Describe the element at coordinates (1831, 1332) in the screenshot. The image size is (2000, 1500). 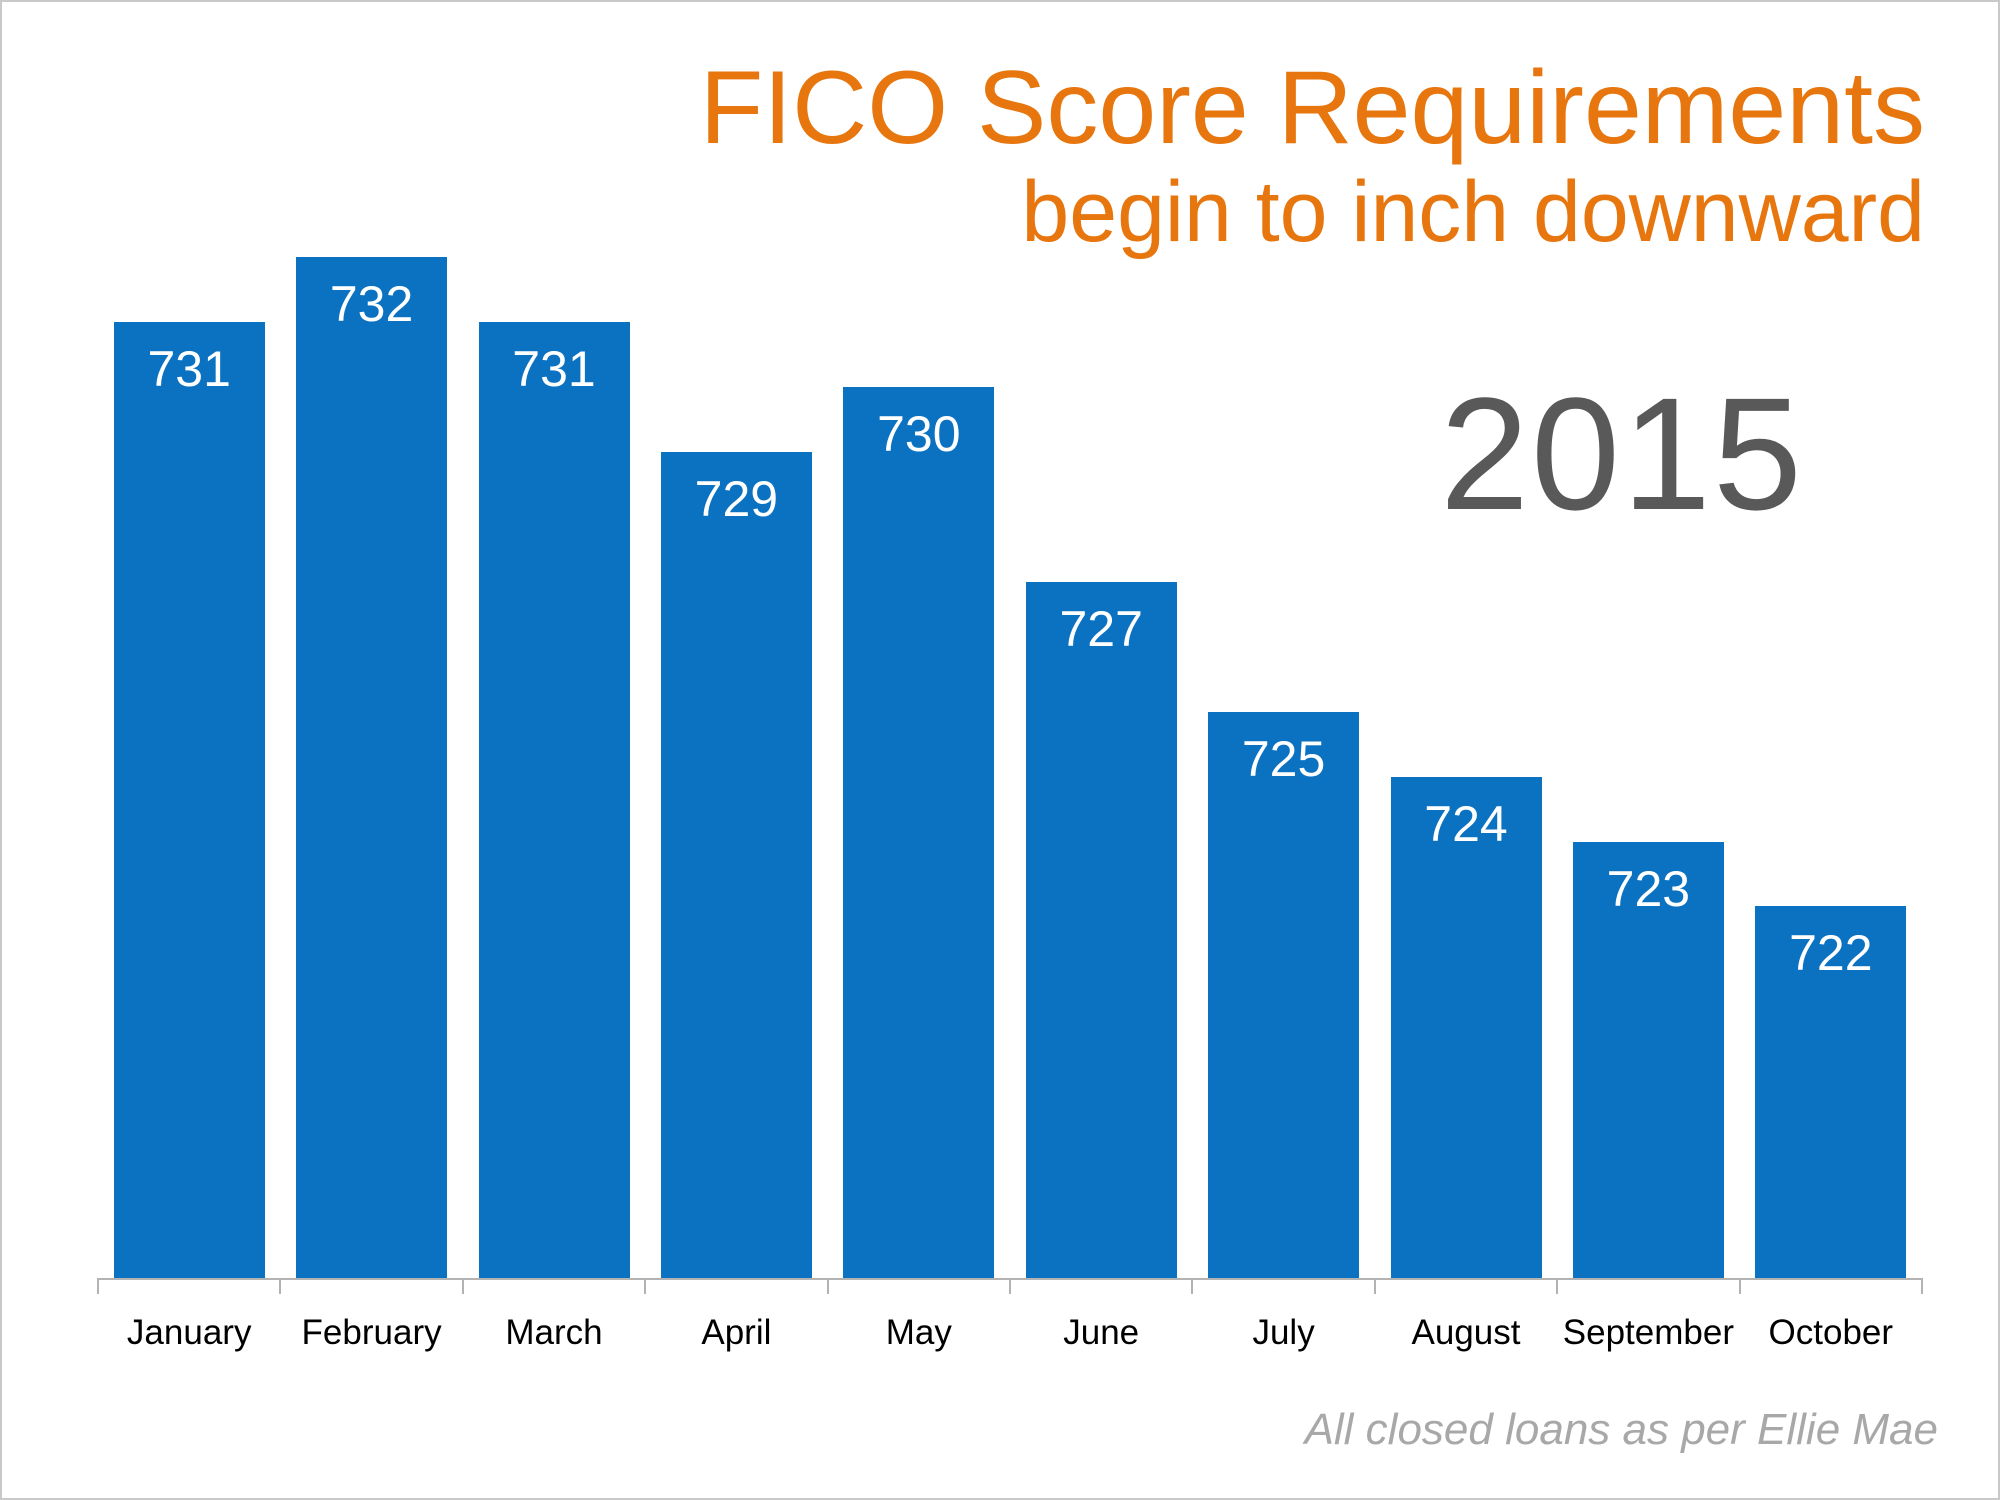
I see `x-axis-label-october: October` at that location.